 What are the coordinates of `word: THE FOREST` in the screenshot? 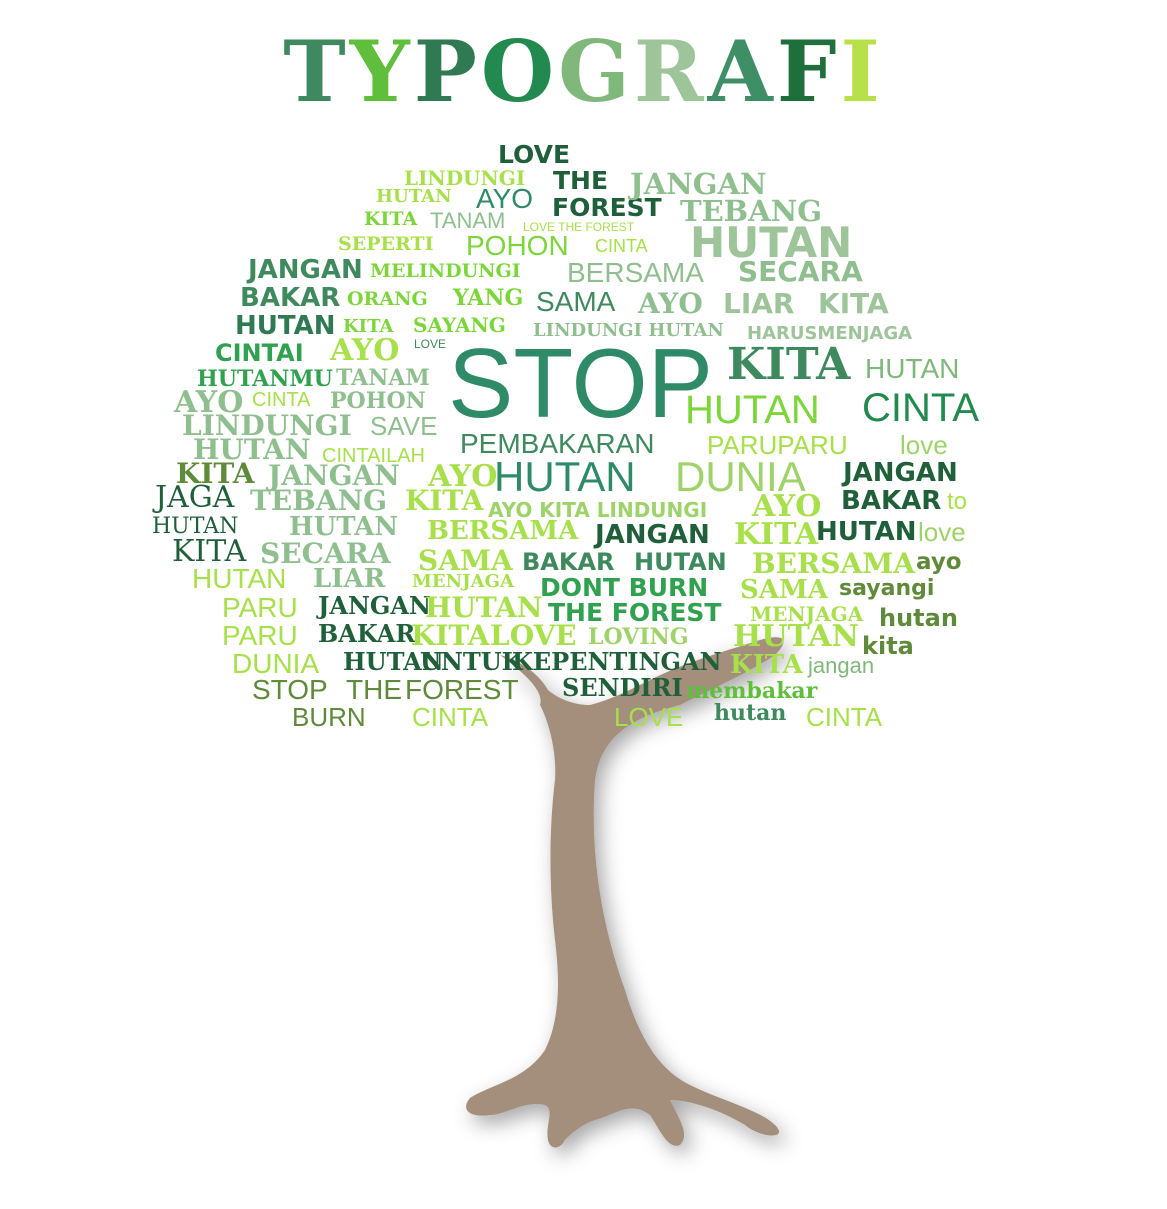 It's located at (635, 612).